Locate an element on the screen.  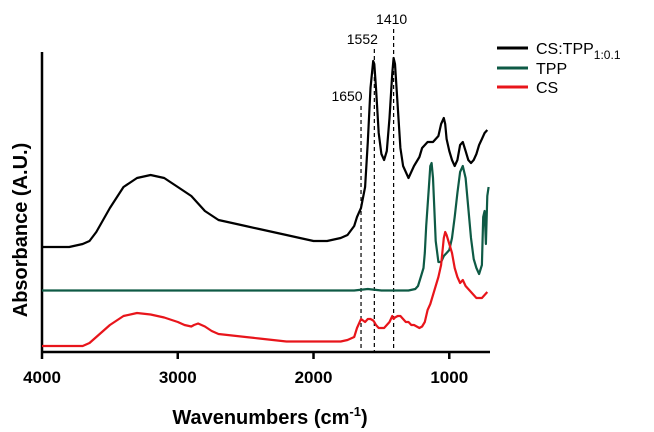
legend-label-subscript: 1:0.1 is located at coordinates (607, 55).